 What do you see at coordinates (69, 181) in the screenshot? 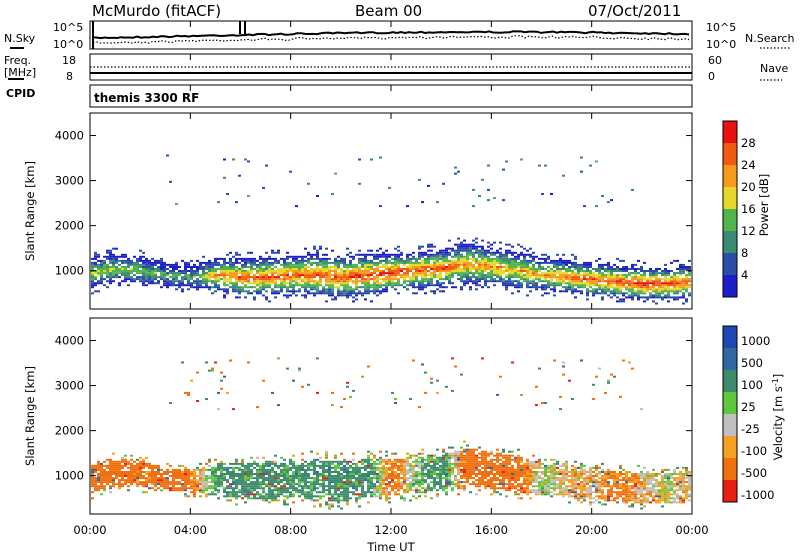
I see `y-tick-label: 3000` at bounding box center [69, 181].